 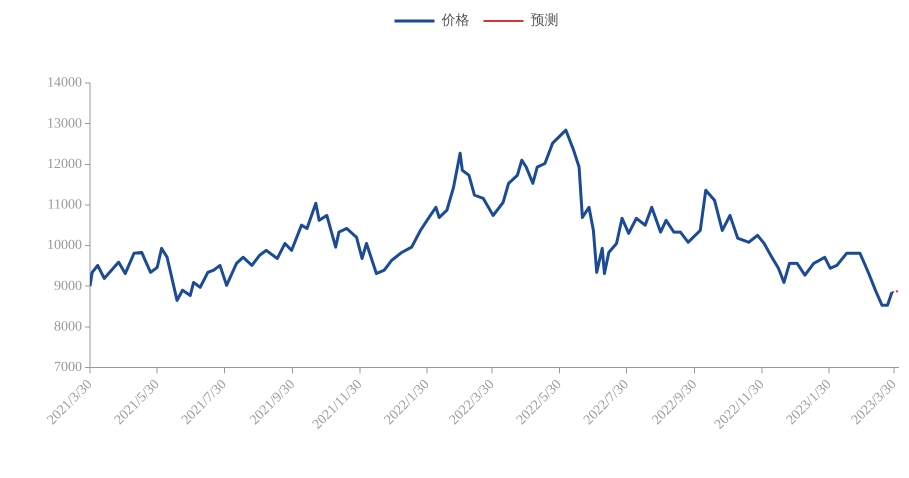 I want to click on y-tick-label: 13000, so click(x=64, y=124).